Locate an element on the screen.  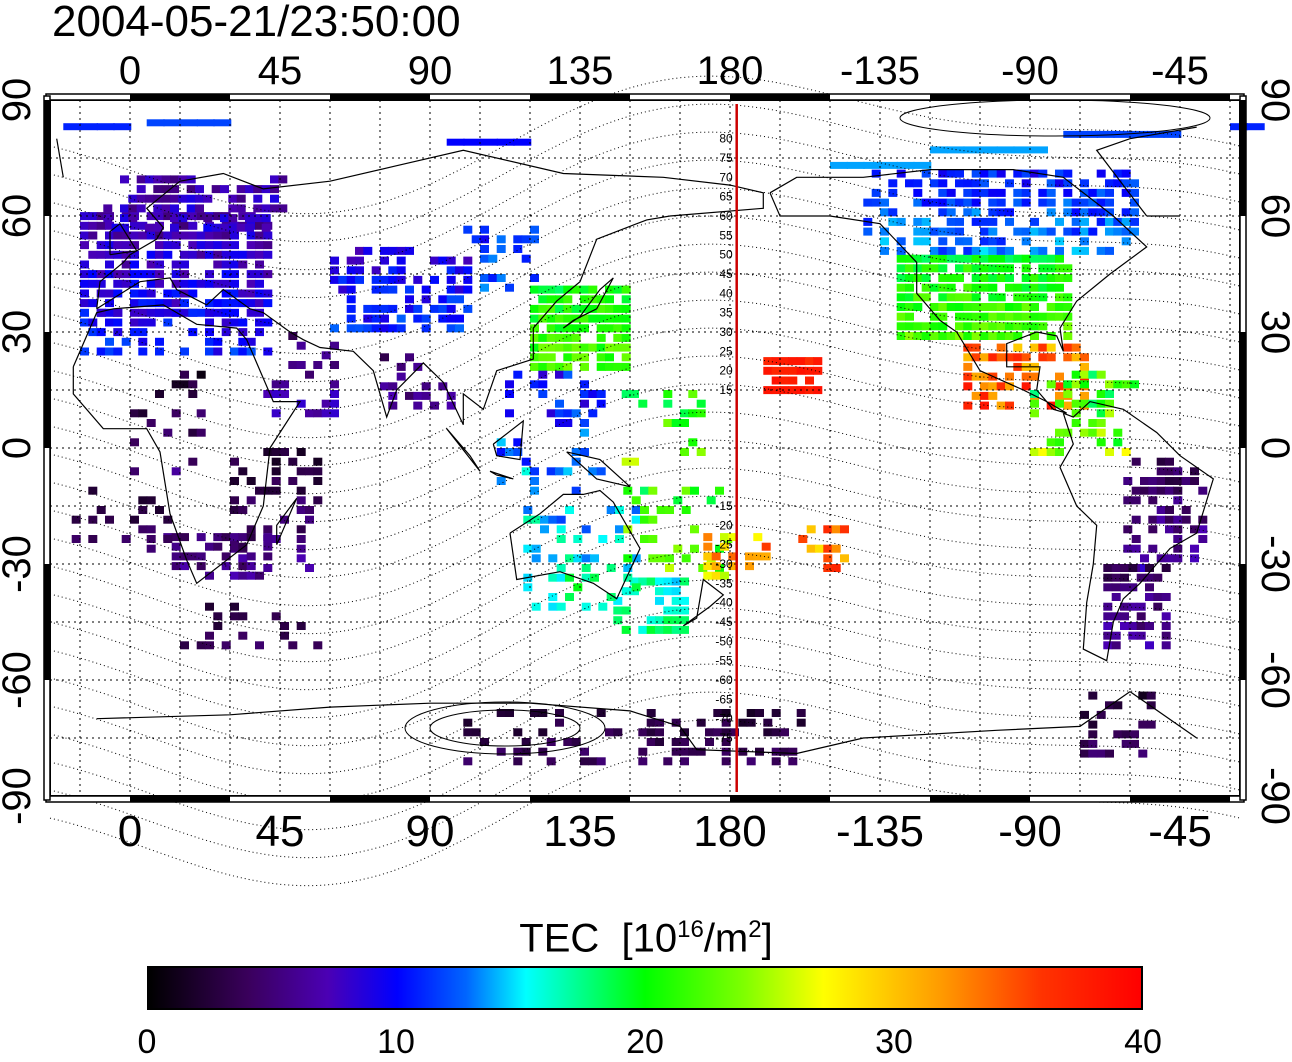
meridian-label: -60 is located at coordinates (724, 680).